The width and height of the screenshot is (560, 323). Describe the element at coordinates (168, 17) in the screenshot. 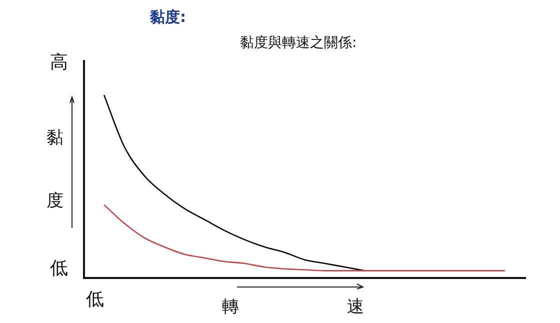

I see `chart-title: 黏度:` at that location.